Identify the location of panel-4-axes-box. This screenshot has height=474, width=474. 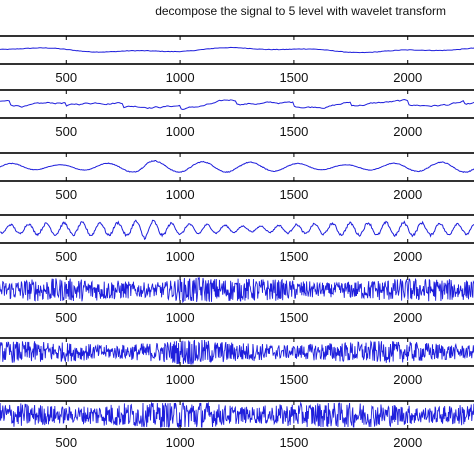
(237, 229).